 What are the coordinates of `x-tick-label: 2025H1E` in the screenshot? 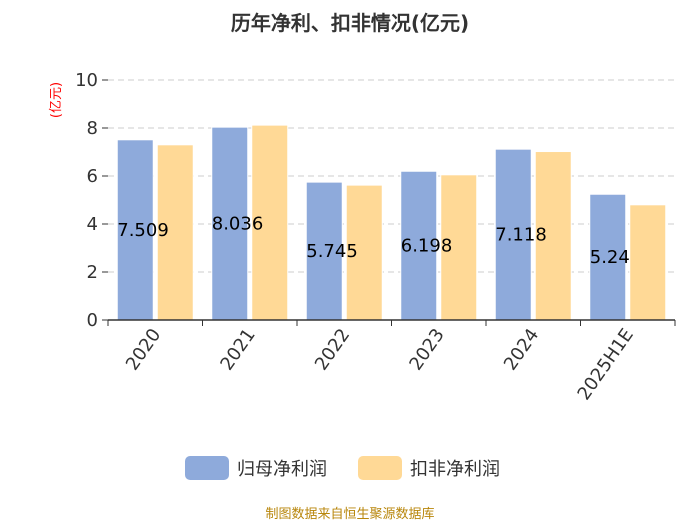 It's located at (606, 364).